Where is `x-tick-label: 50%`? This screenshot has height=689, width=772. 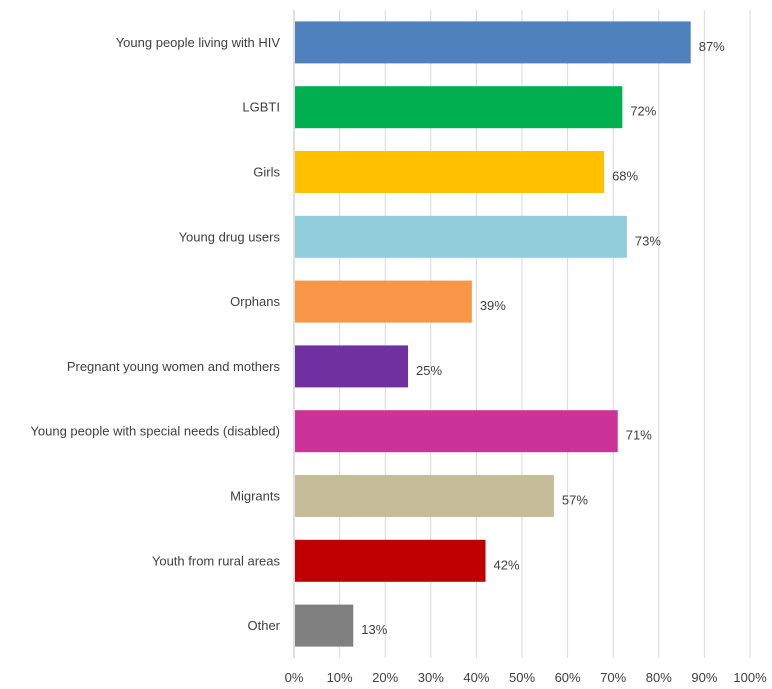 x-tick-label: 50% is located at coordinates (522, 677).